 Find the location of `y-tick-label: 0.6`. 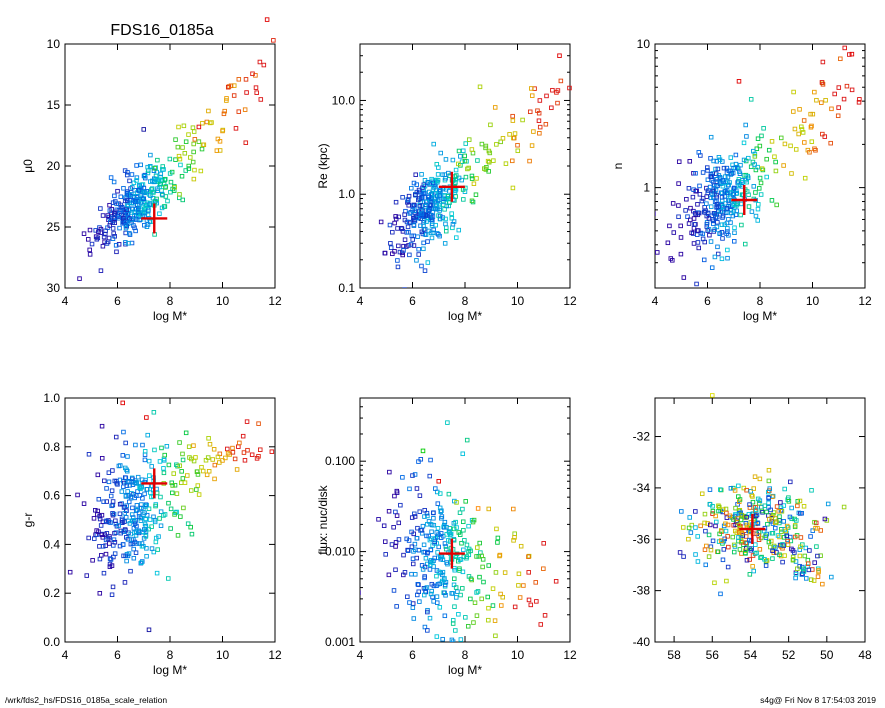

y-tick-label: 0.6 is located at coordinates (51, 496).